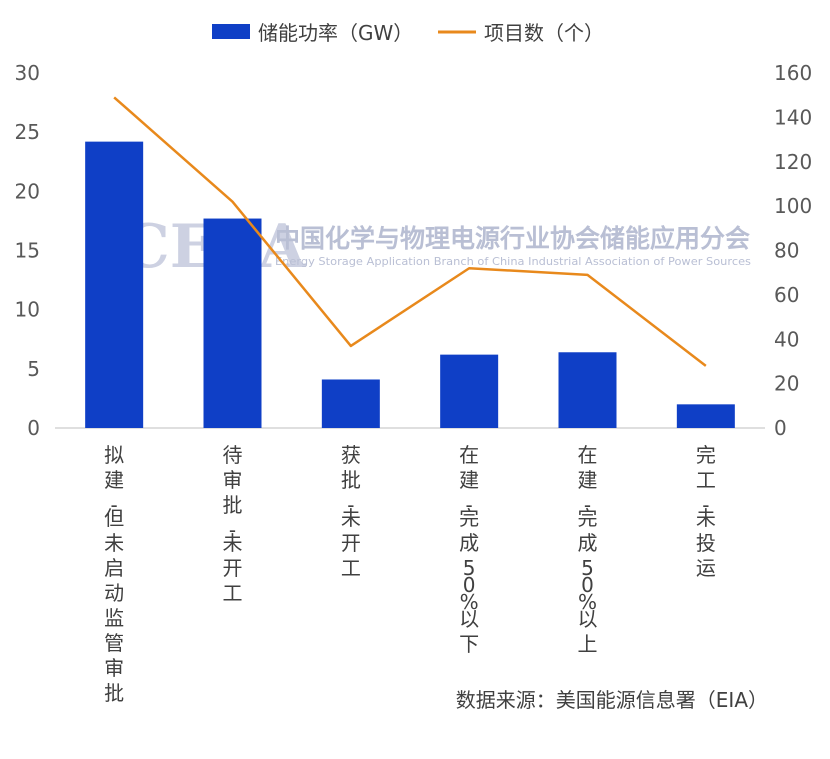 This screenshot has height=759, width=830. What do you see at coordinates (351, 511) in the screenshot?
I see `category-label: 获批-未开工` at bounding box center [351, 511].